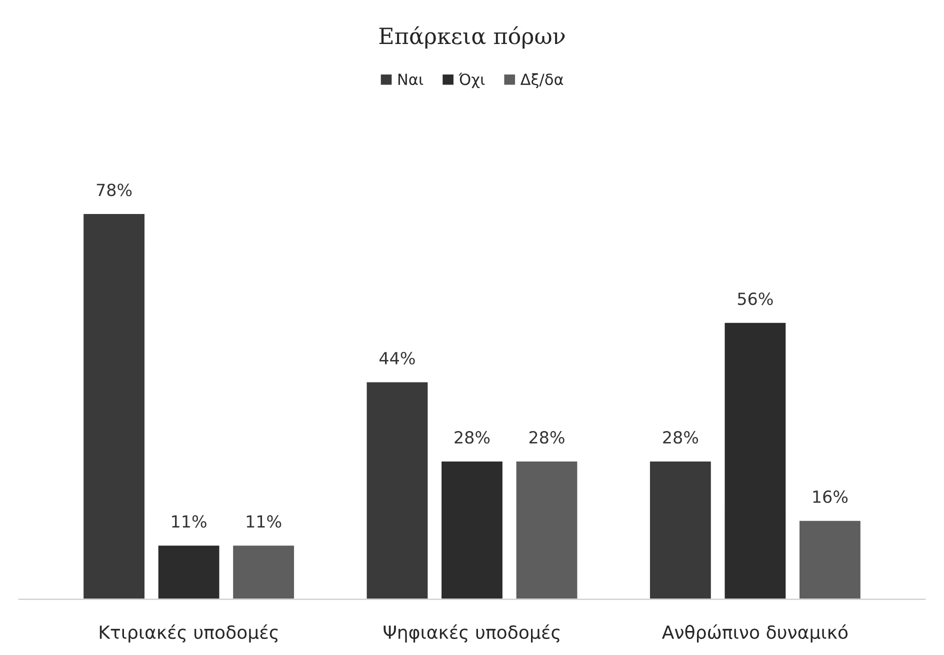 This screenshot has width=944, height=655. What do you see at coordinates (189, 633) in the screenshot?
I see `x-tick-label: Κτιριακές υποδομές` at bounding box center [189, 633].